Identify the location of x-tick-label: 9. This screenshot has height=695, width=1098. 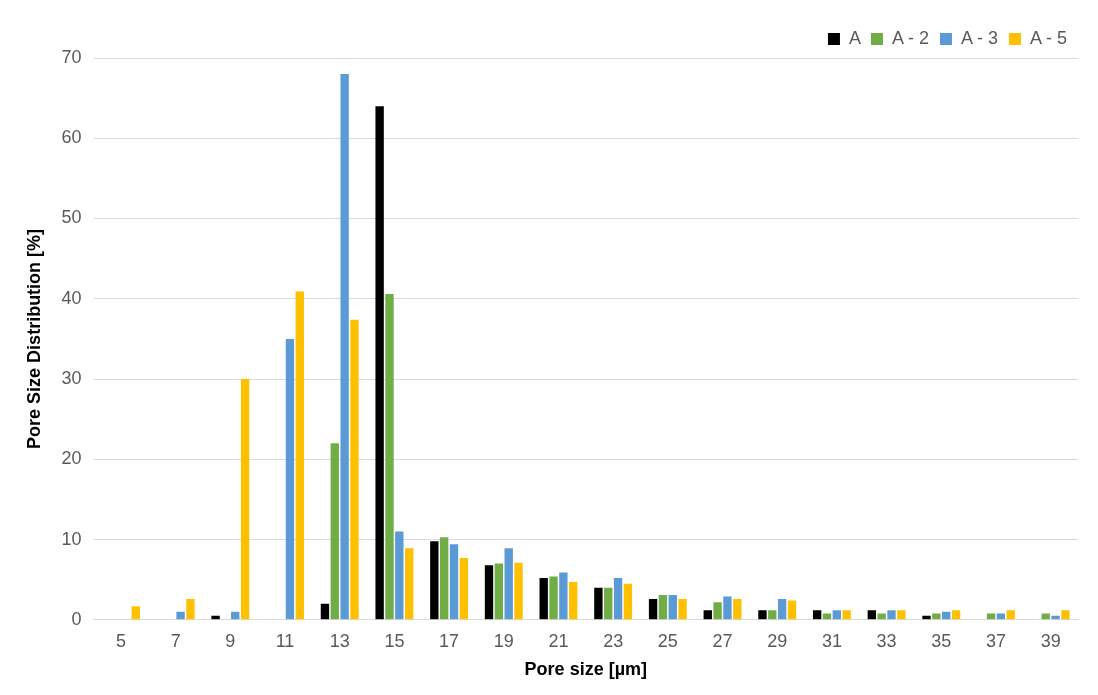
(230, 640).